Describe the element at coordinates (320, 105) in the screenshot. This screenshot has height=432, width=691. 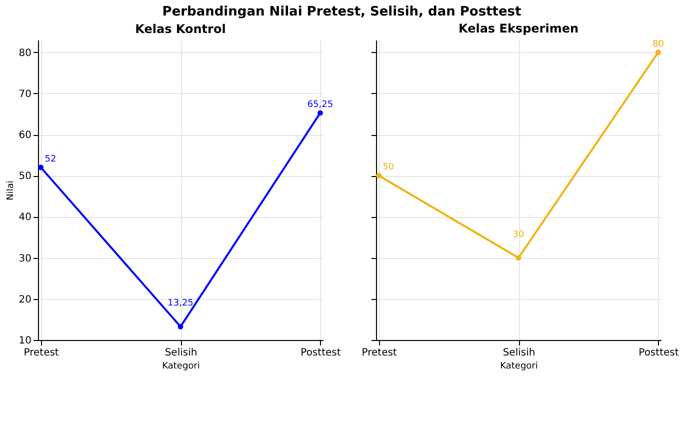
I see `data-label: 65,25` at that location.